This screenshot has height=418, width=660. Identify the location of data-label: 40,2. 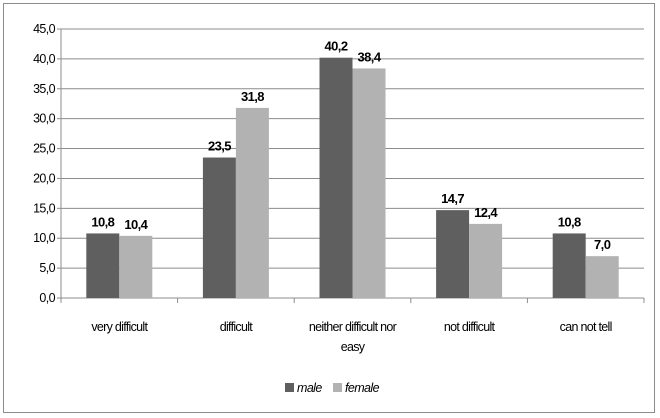
(336, 46).